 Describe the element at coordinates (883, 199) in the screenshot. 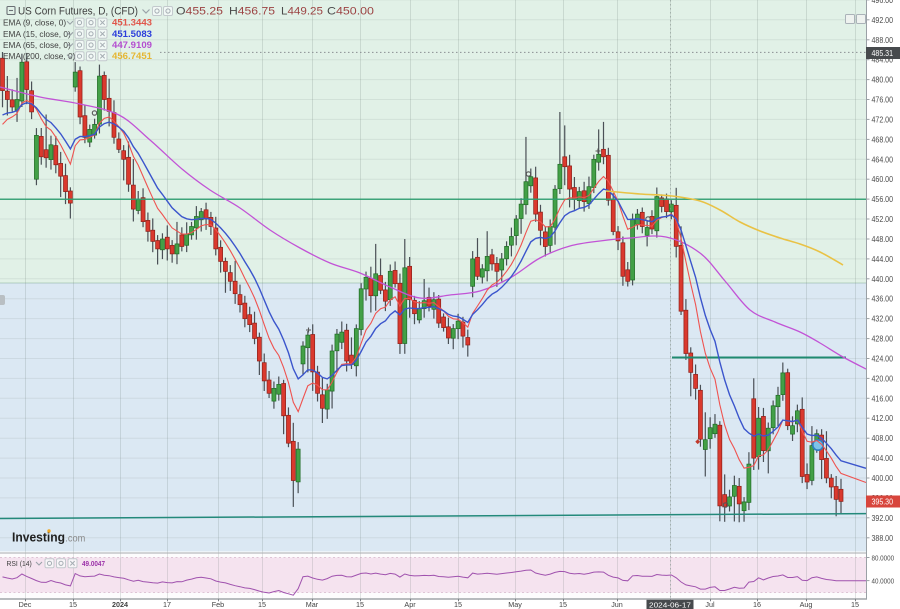

I see `svg-text: 456.00` at that location.